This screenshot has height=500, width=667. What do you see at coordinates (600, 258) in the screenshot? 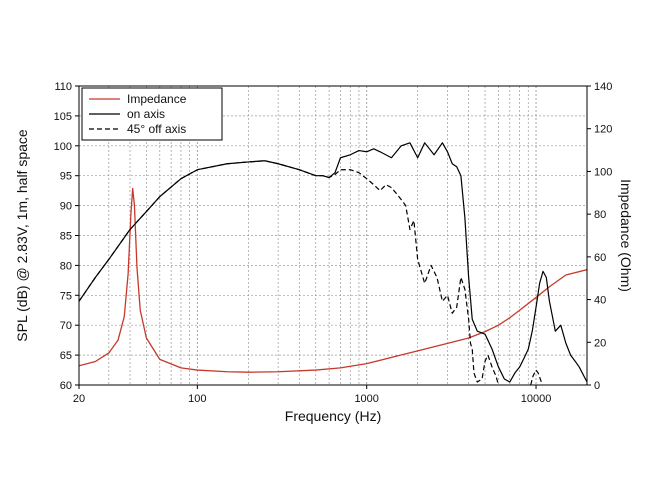
I see `y-right-tick-label: 60` at bounding box center [600, 258].